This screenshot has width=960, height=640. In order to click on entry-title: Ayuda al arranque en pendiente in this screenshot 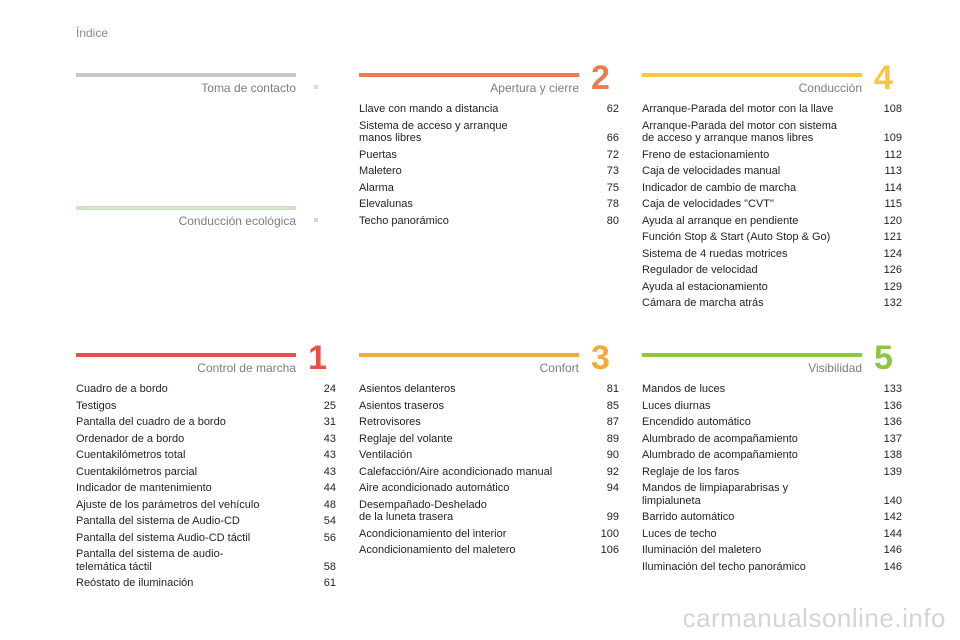, I will do `click(720, 220)`.